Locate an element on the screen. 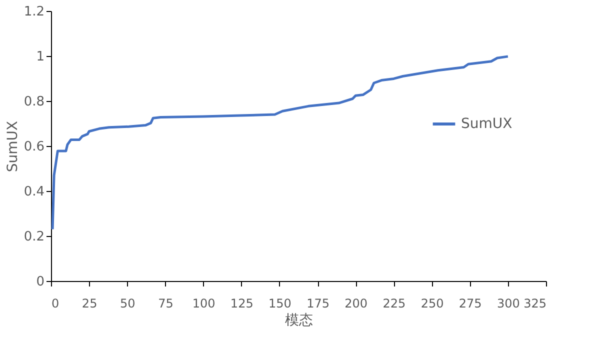 Image resolution: width=602 pixels, height=363 pixels. y-tick-label: 1 is located at coordinates (40, 57).